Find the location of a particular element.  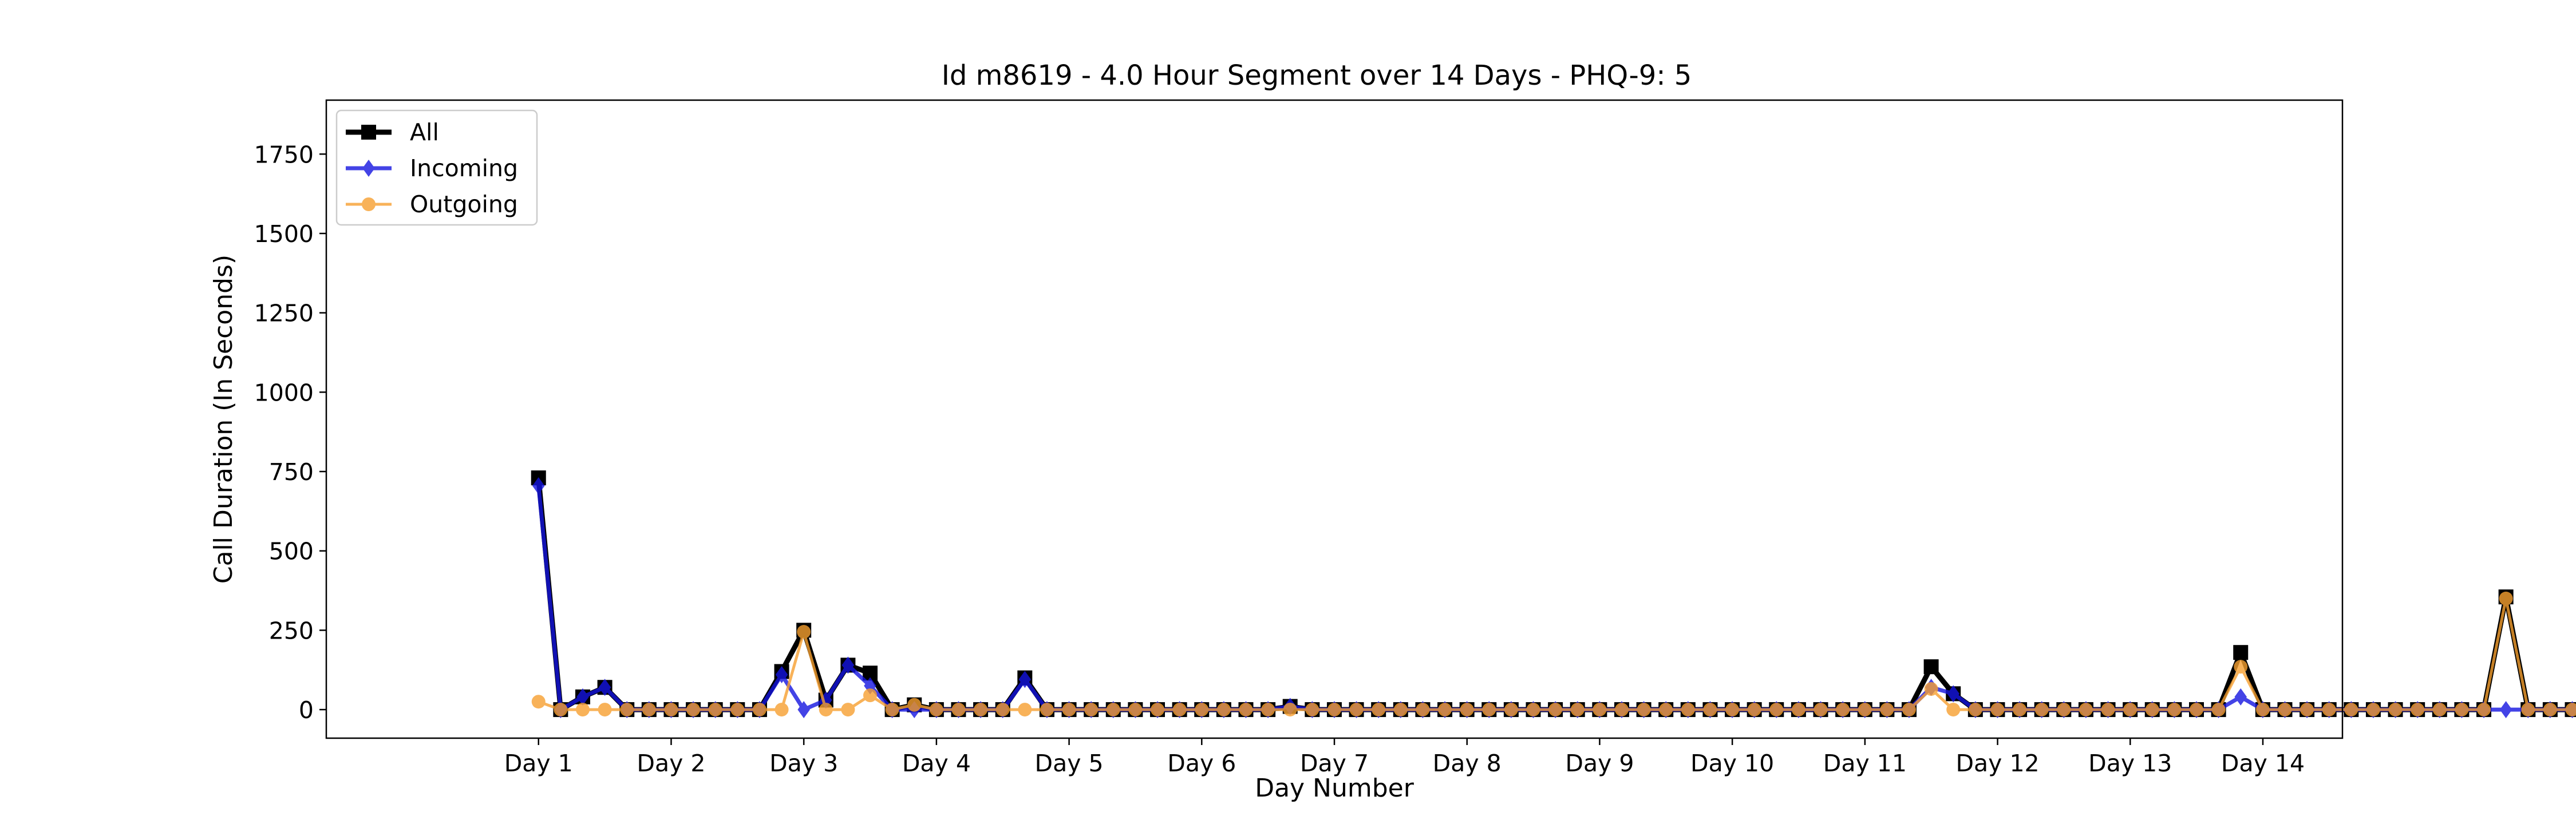

x-tick-label: Day 13 is located at coordinates (2130, 763).